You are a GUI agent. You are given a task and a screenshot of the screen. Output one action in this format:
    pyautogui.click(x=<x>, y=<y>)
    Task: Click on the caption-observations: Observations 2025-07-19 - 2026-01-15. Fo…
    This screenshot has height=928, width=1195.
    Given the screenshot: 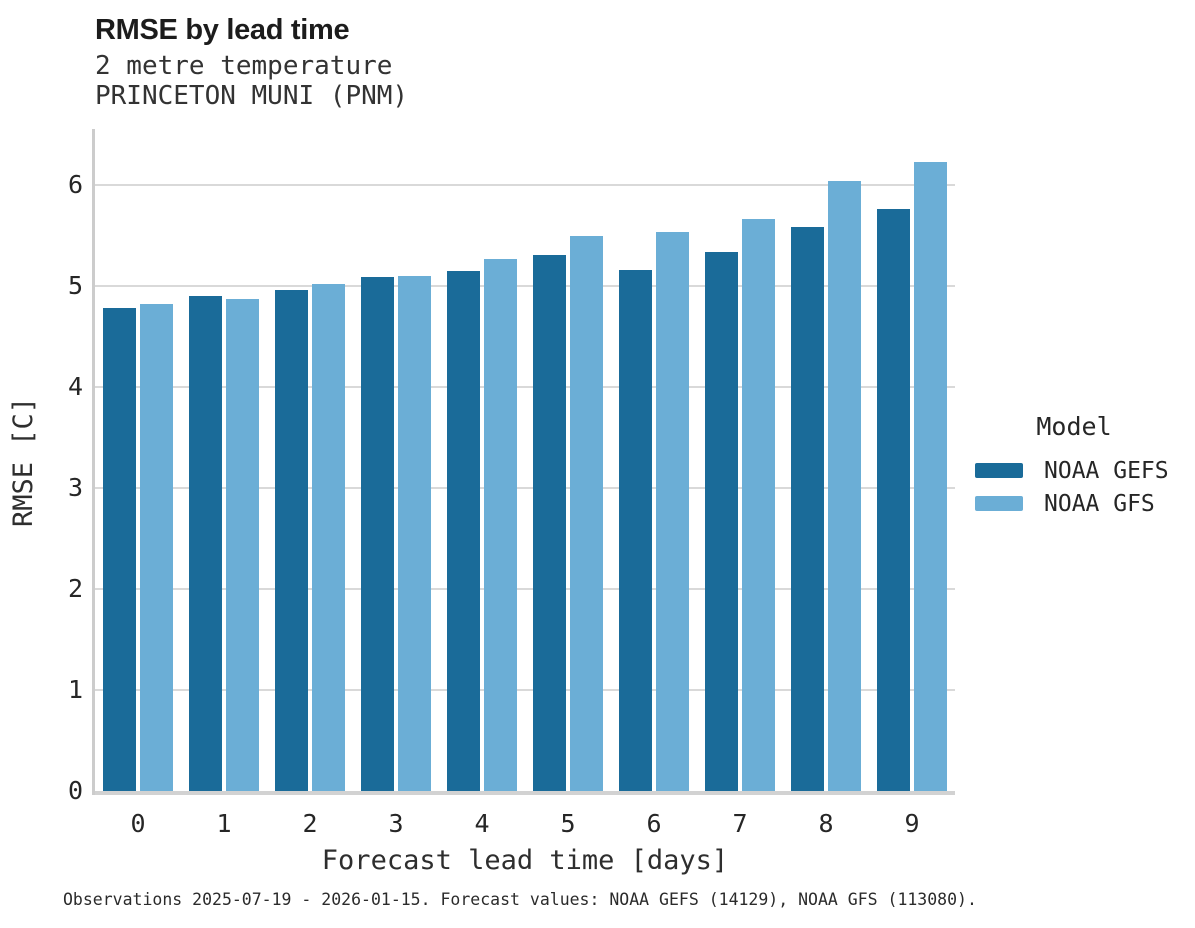 What is the action you would take?
    pyautogui.click(x=520, y=899)
    